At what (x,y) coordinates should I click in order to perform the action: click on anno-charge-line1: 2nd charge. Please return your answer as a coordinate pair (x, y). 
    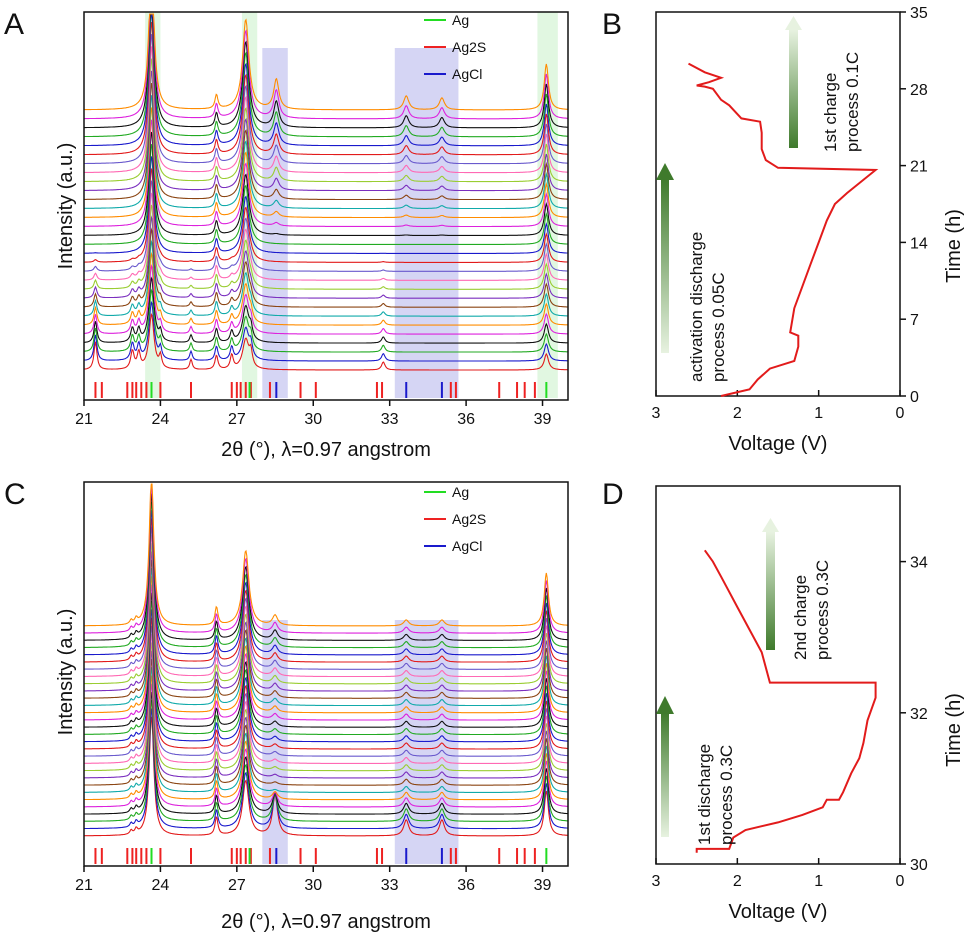
    Looking at the image, I should click on (800, 617).